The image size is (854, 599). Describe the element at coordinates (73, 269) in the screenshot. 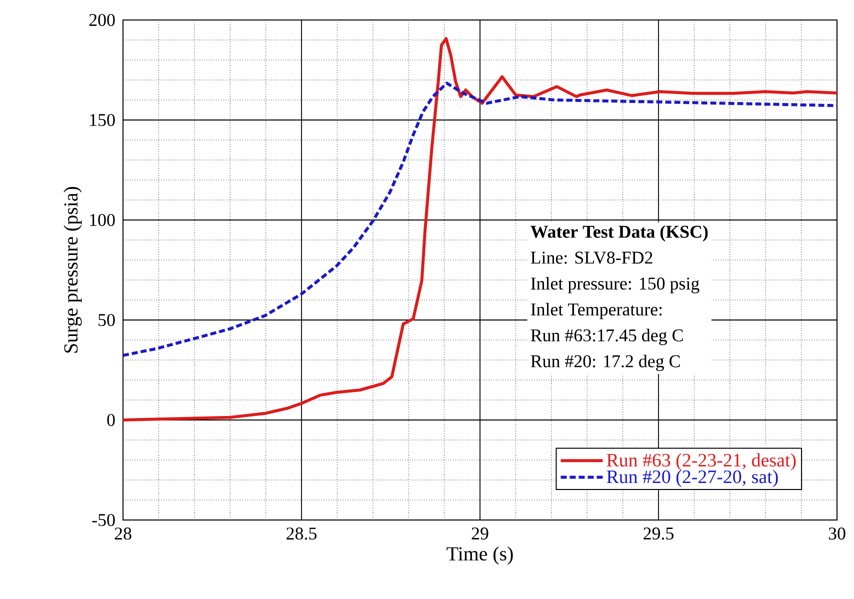

I see `y-axis-title: Surge pressure (psia)` at that location.